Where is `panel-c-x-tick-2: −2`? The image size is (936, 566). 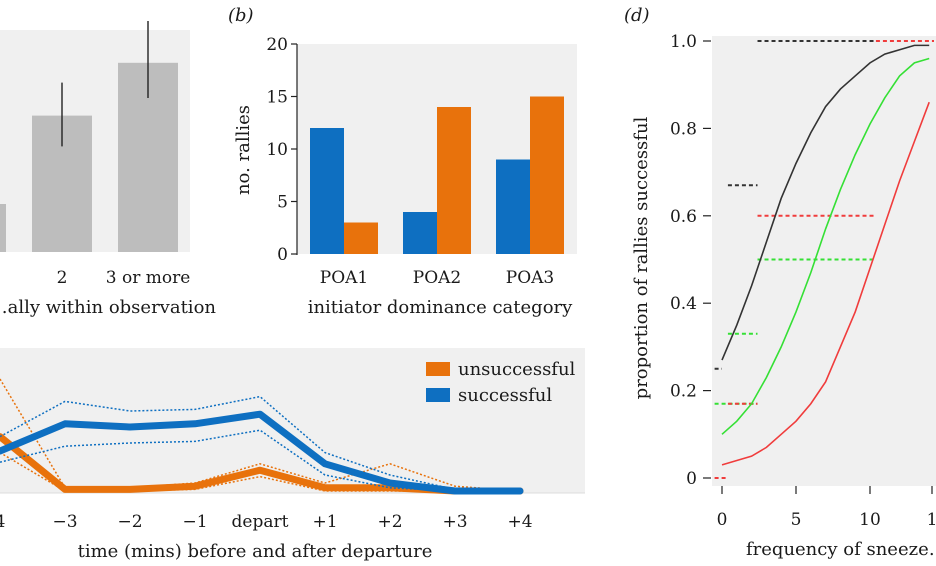 panel-c-x-tick-2: −2 is located at coordinates (129, 522).